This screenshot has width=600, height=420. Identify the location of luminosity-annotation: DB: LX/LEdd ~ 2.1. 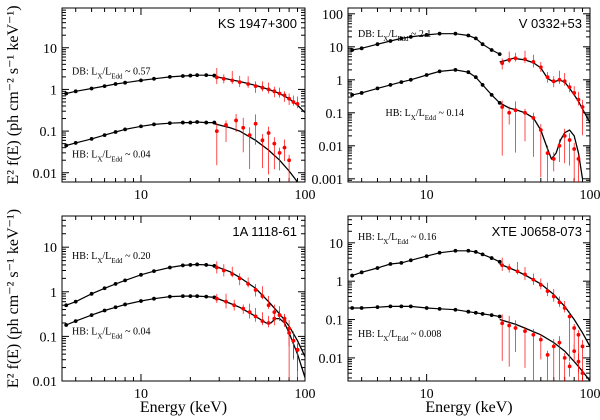
(394, 36).